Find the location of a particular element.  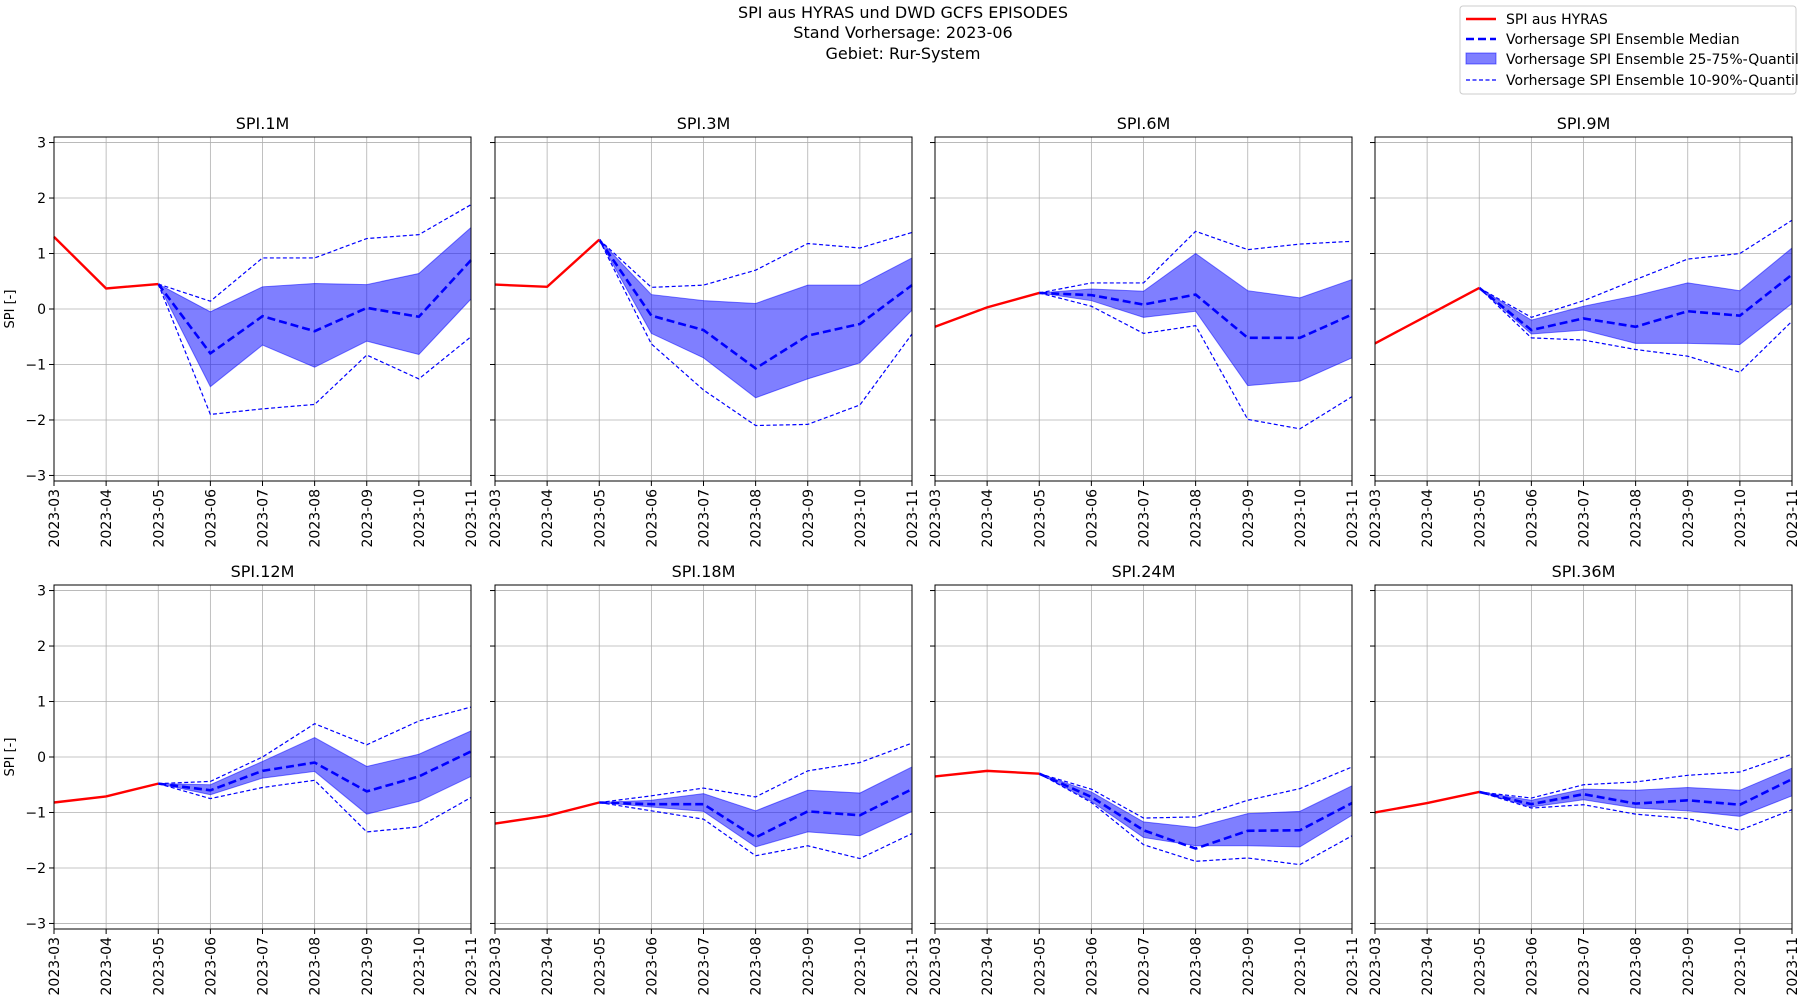

y-tick-label: −1 is located at coordinates (35, 365).